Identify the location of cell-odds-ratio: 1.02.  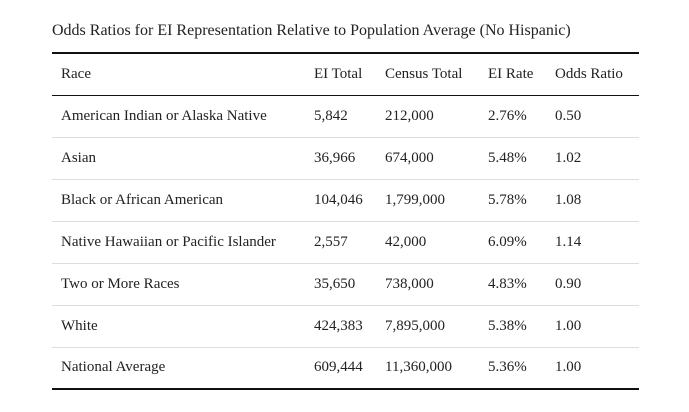
(568, 157).